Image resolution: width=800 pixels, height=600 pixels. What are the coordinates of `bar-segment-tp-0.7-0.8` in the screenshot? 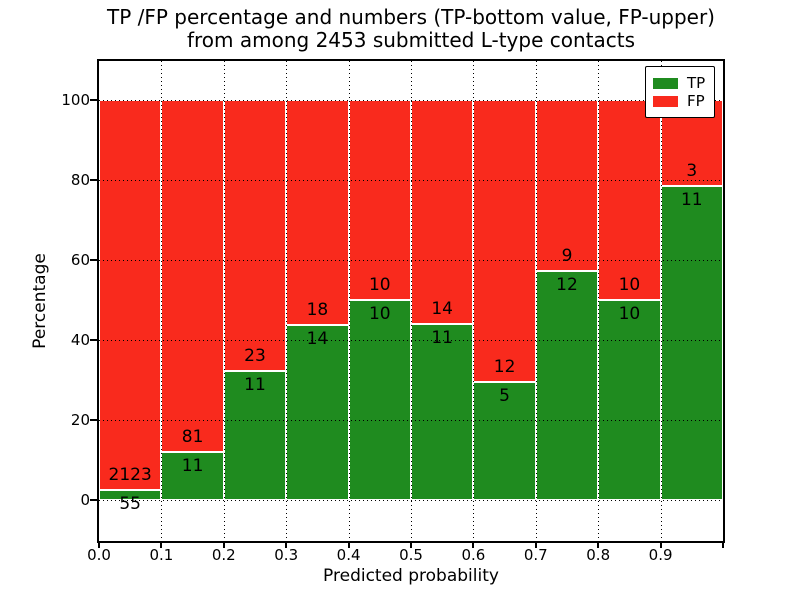 It's located at (567, 385).